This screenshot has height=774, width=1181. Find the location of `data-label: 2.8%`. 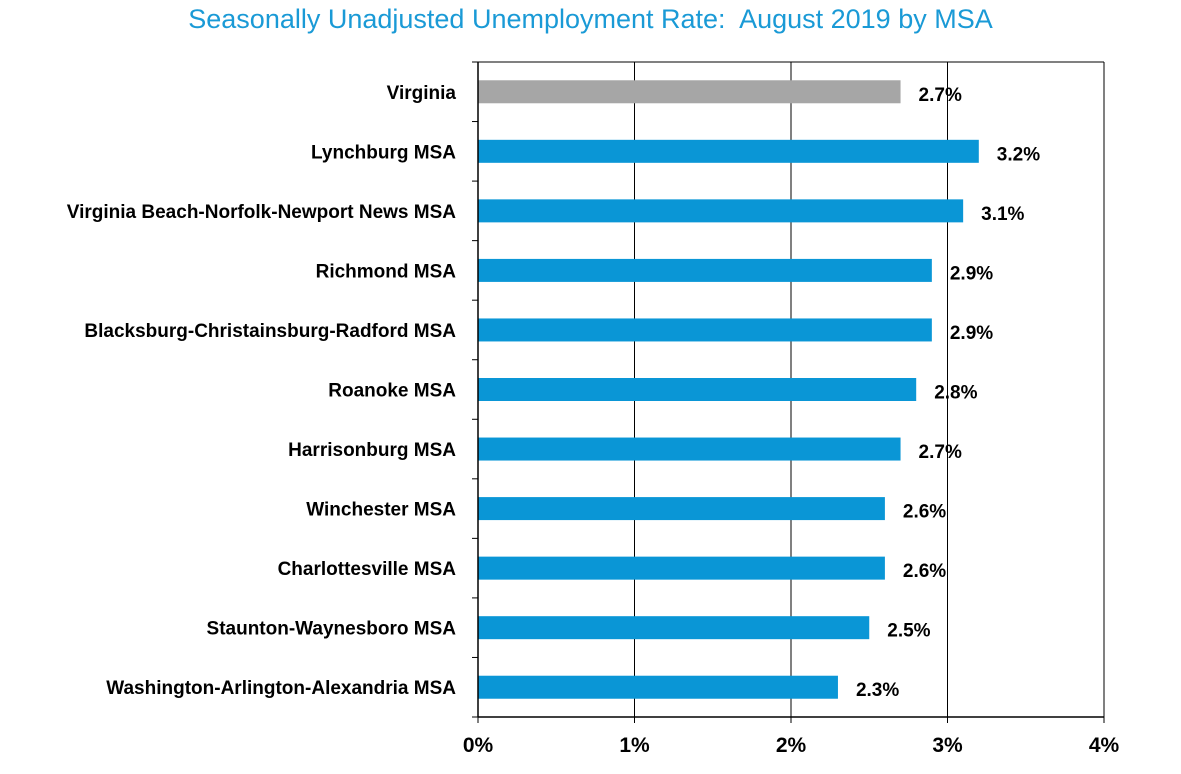

data-label: 2.8% is located at coordinates (955, 393).